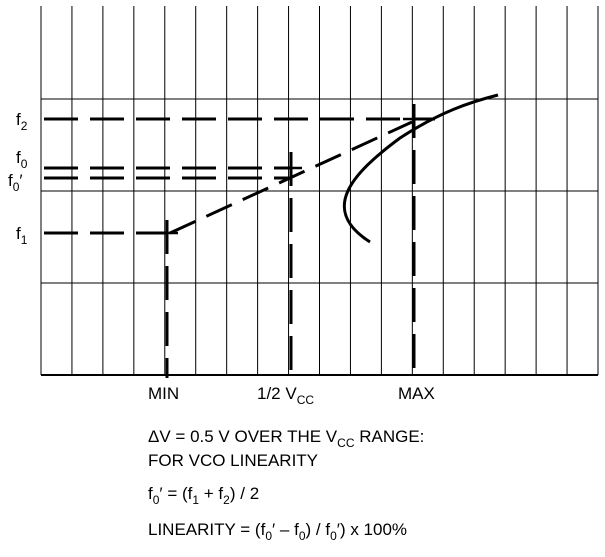  I want to click on f0-label: f0, so click(22, 159).